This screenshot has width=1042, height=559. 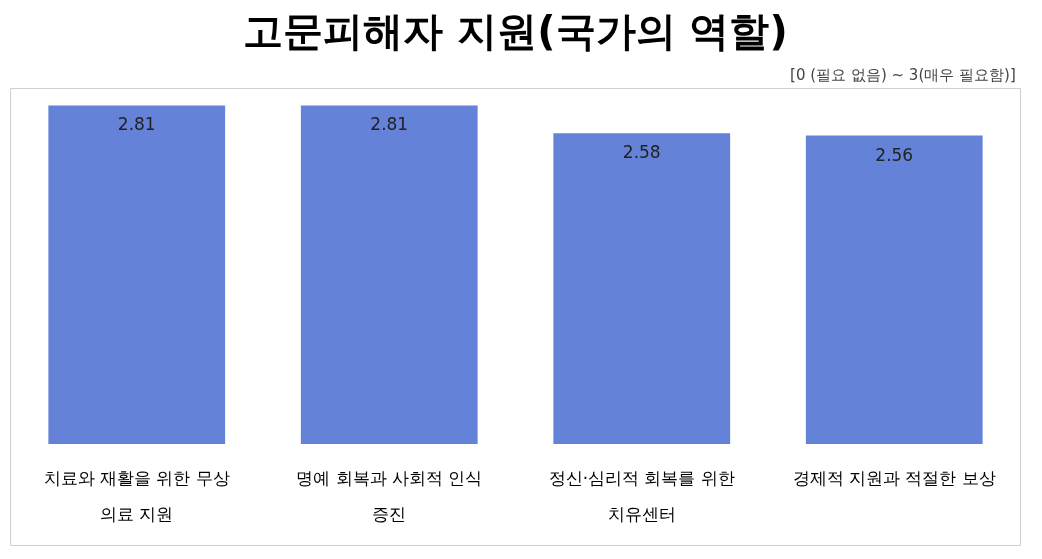 What do you see at coordinates (641, 495) in the screenshot?
I see `x-tick-label: 정신·심리적 회복를 위한 치유센터` at bounding box center [641, 495].